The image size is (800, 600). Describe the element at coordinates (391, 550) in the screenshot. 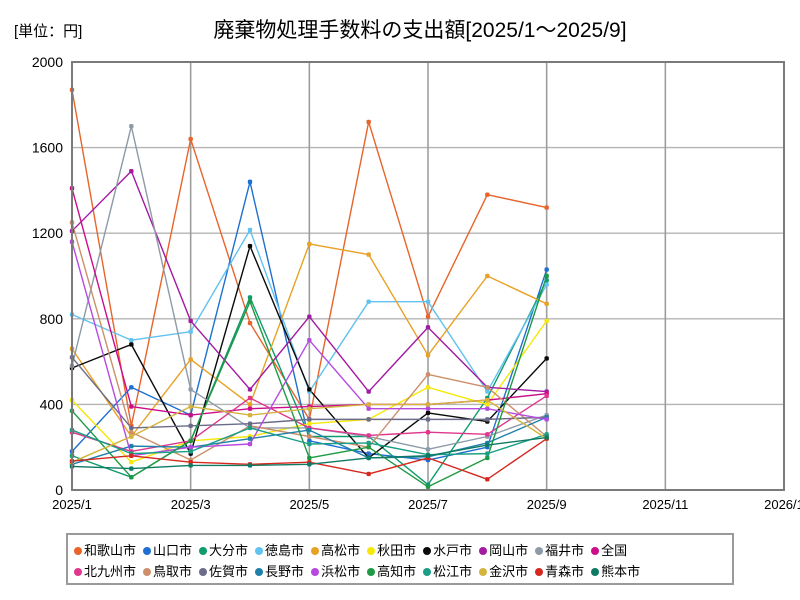

I see `legend-item: 秋田市` at that location.